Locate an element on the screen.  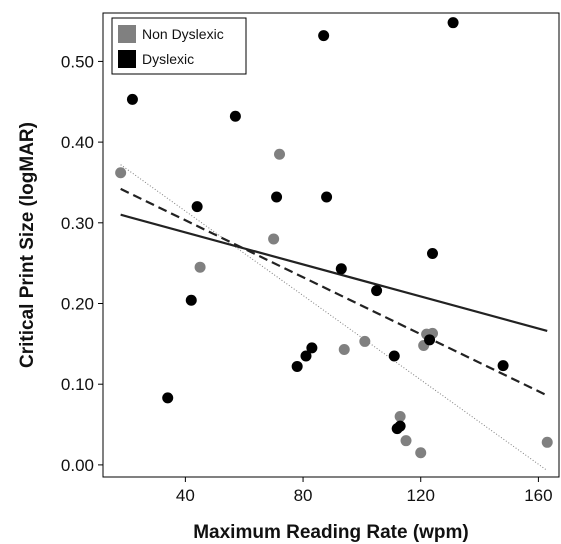
legend-label-non-dyslexic: Non Dyslexic is located at coordinates (183, 34).